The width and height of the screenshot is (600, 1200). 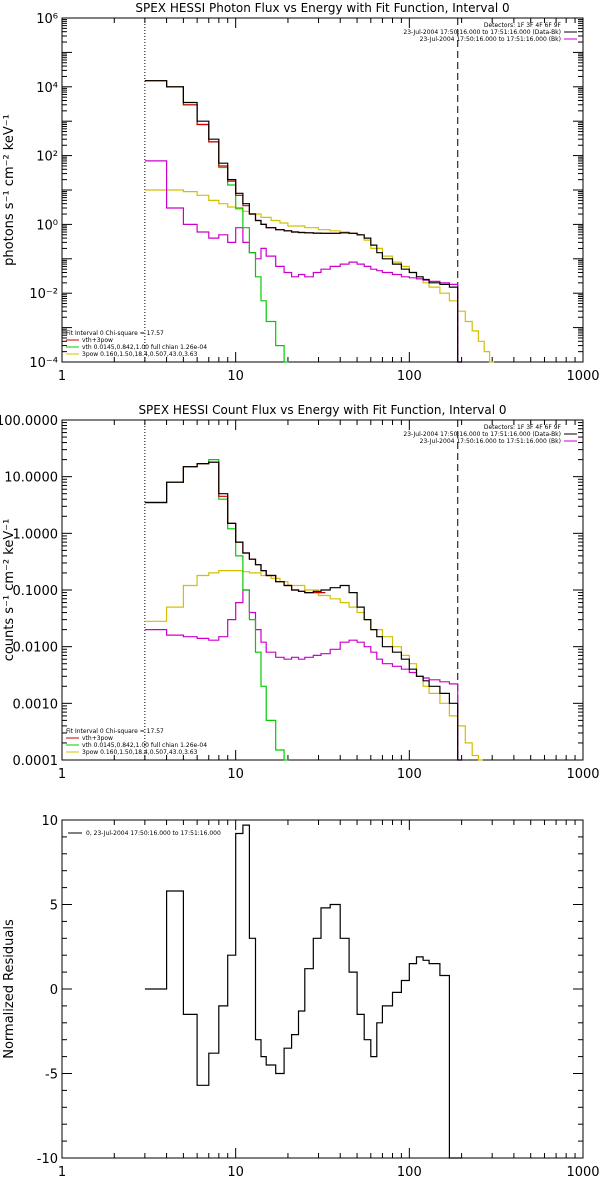 I want to click on y-tick-label: 0.1000, so click(x=36, y=591).